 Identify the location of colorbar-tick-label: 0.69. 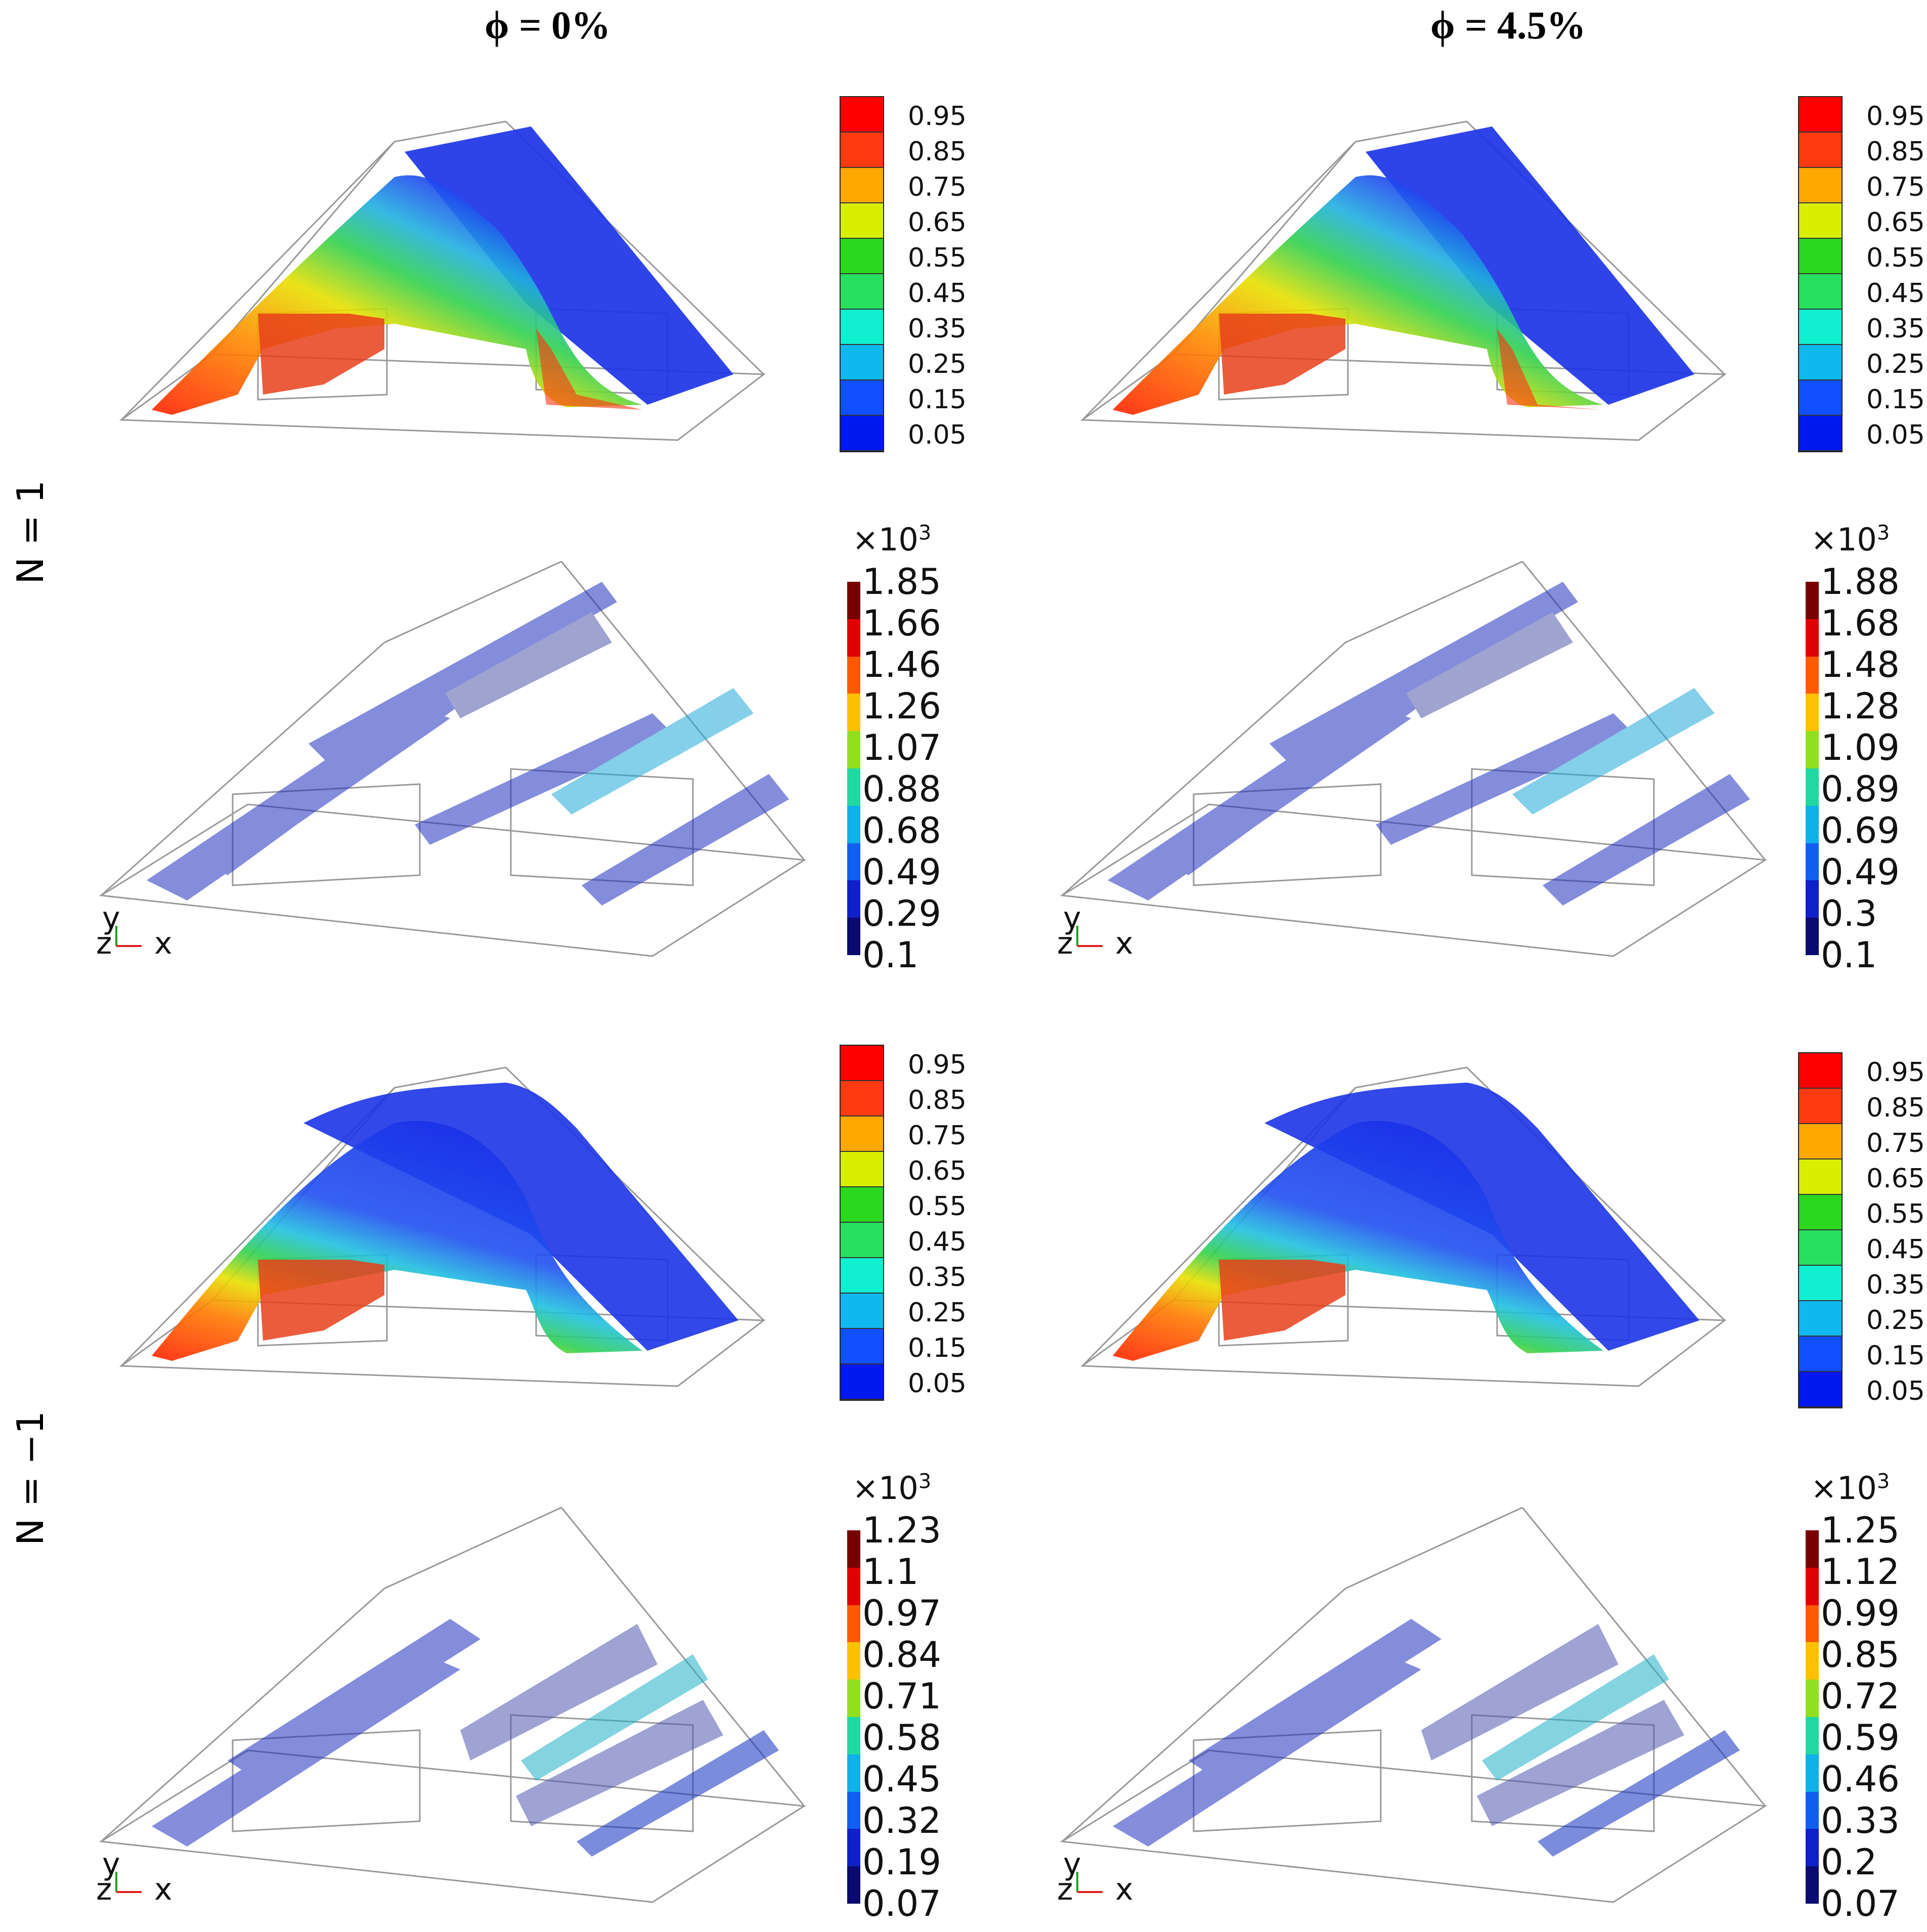
(1861, 830).